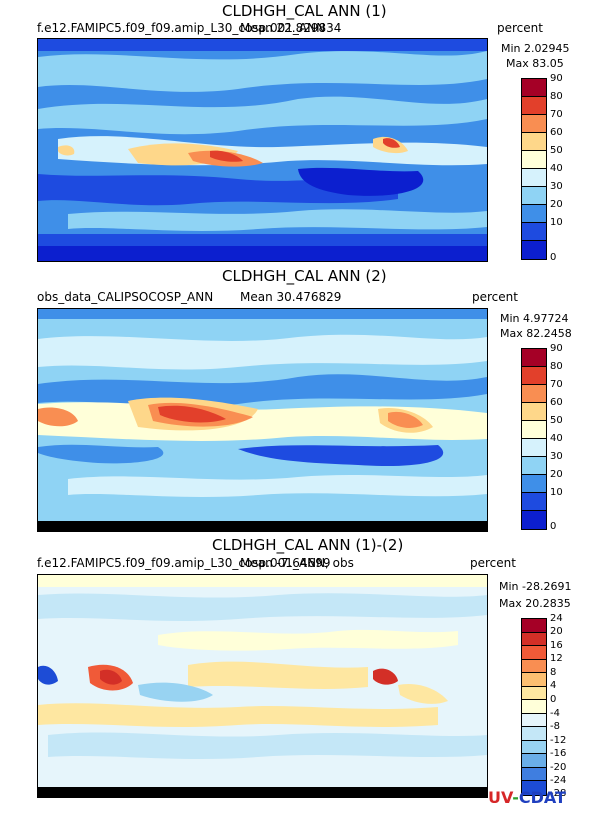 The width and height of the screenshot is (606, 814). What do you see at coordinates (556, 150) in the screenshot?
I see `panel1-colorbar-tick: 50` at bounding box center [556, 150].